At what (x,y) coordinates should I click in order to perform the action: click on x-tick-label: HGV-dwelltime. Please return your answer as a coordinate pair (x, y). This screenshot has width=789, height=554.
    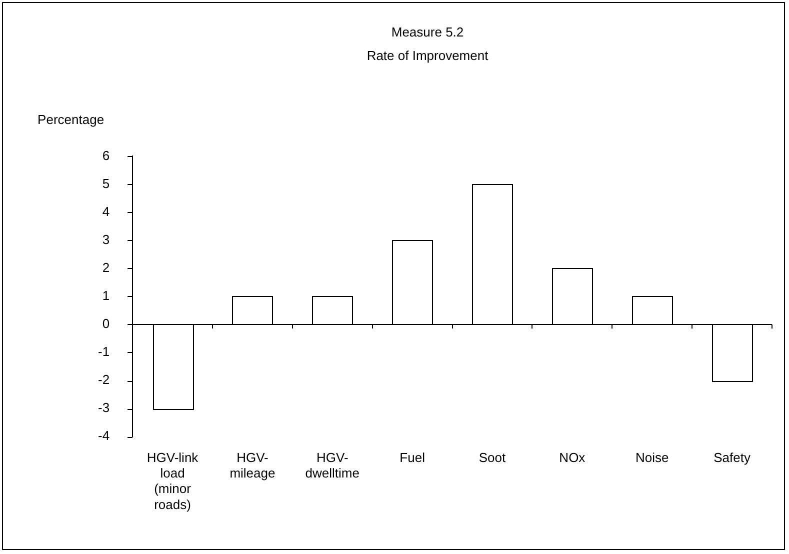
    Looking at the image, I should click on (332, 465).